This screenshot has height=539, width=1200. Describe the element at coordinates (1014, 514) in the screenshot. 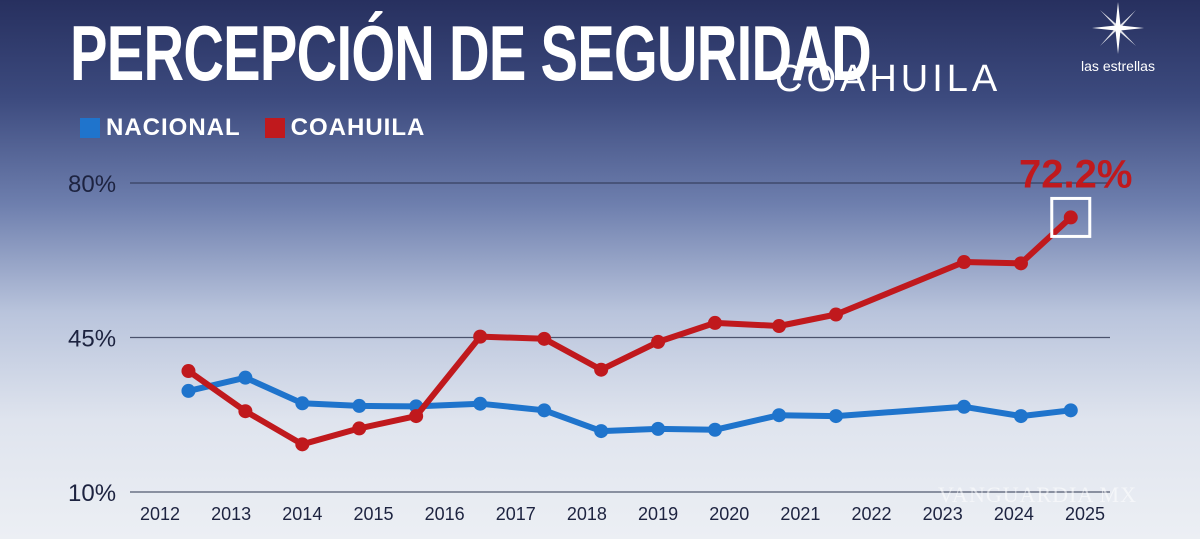

I see `x-tick-label: 2024` at that location.